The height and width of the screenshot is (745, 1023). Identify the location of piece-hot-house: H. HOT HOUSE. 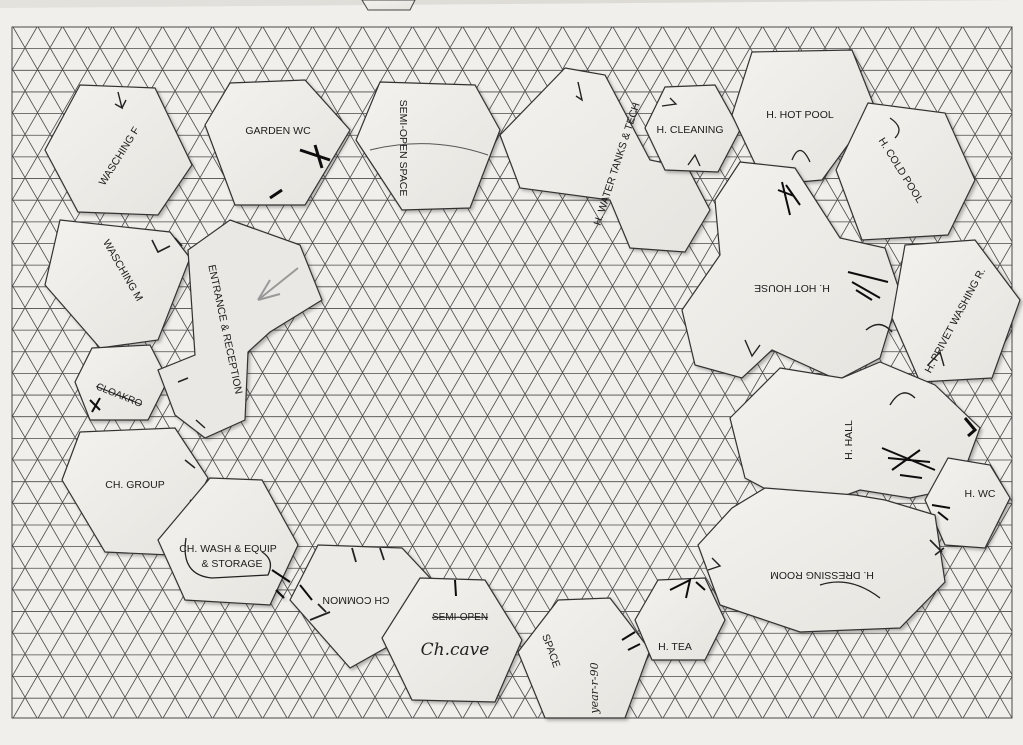
(791, 271).